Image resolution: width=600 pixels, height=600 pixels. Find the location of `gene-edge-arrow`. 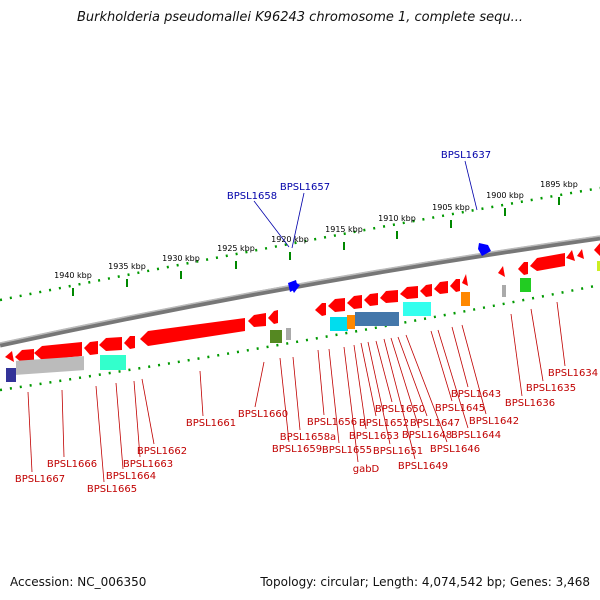

gene-edge-arrow is located at coordinates (580, 254).